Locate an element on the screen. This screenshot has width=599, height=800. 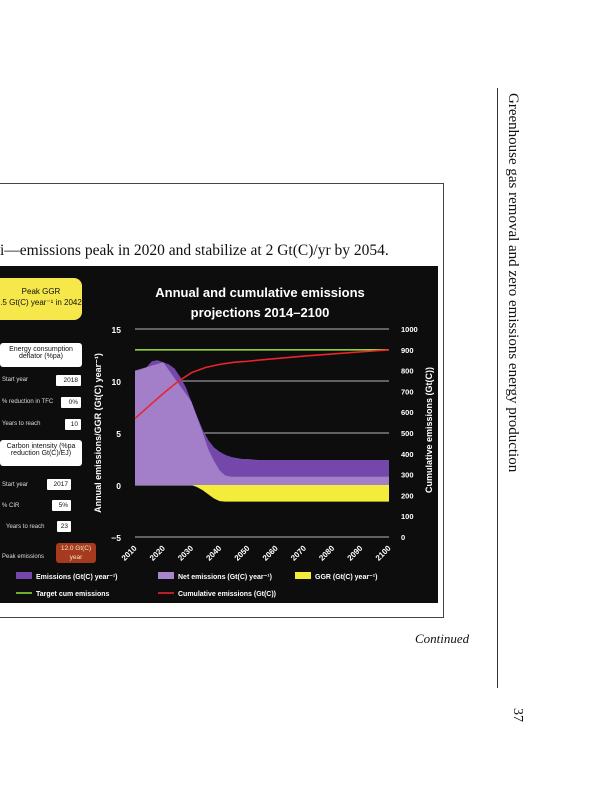
legend-label: GGR (Gt(C) year⁻¹) is located at coordinates (346, 577).